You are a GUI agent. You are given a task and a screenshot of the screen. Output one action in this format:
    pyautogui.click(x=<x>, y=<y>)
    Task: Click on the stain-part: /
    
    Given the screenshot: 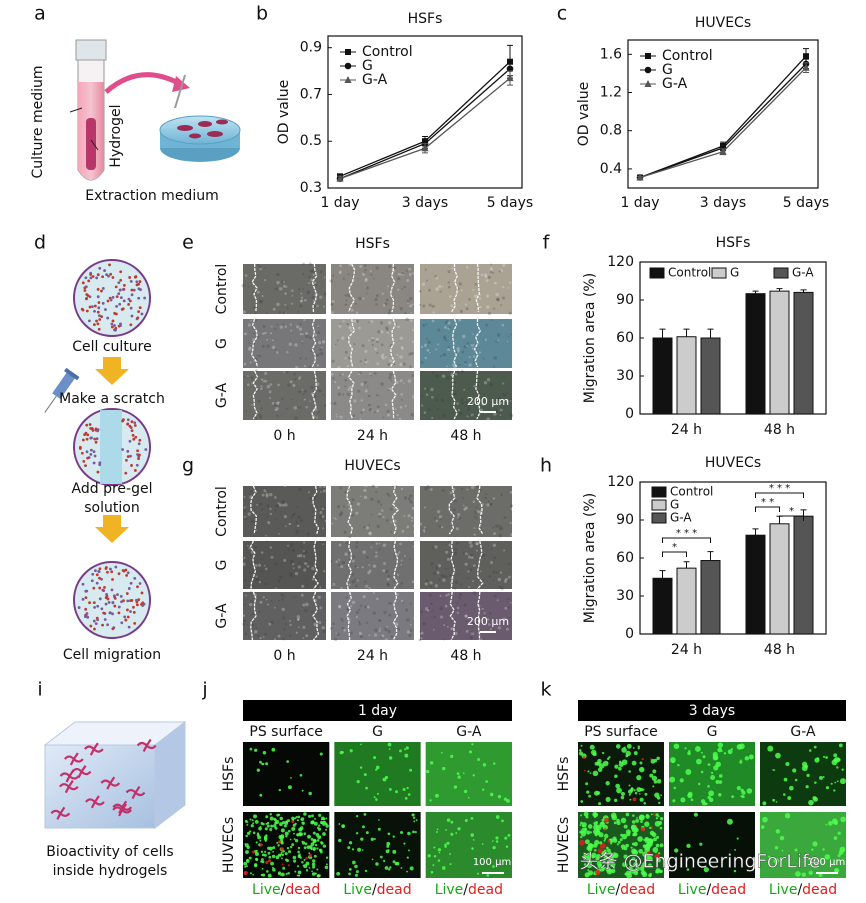 What is the action you would take?
    pyautogui.click(x=799, y=890)
    